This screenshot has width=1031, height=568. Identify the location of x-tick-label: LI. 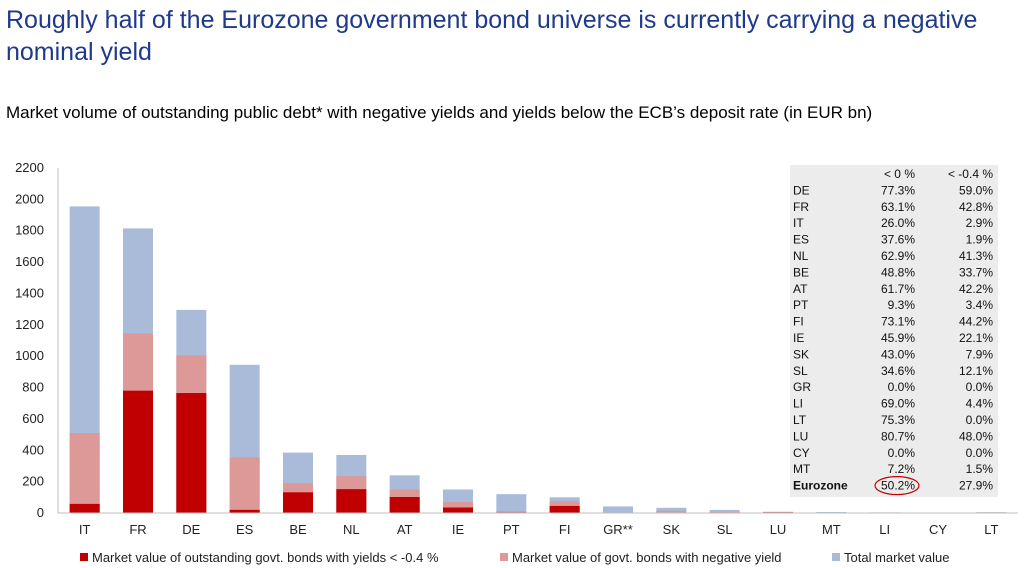
(884, 529).